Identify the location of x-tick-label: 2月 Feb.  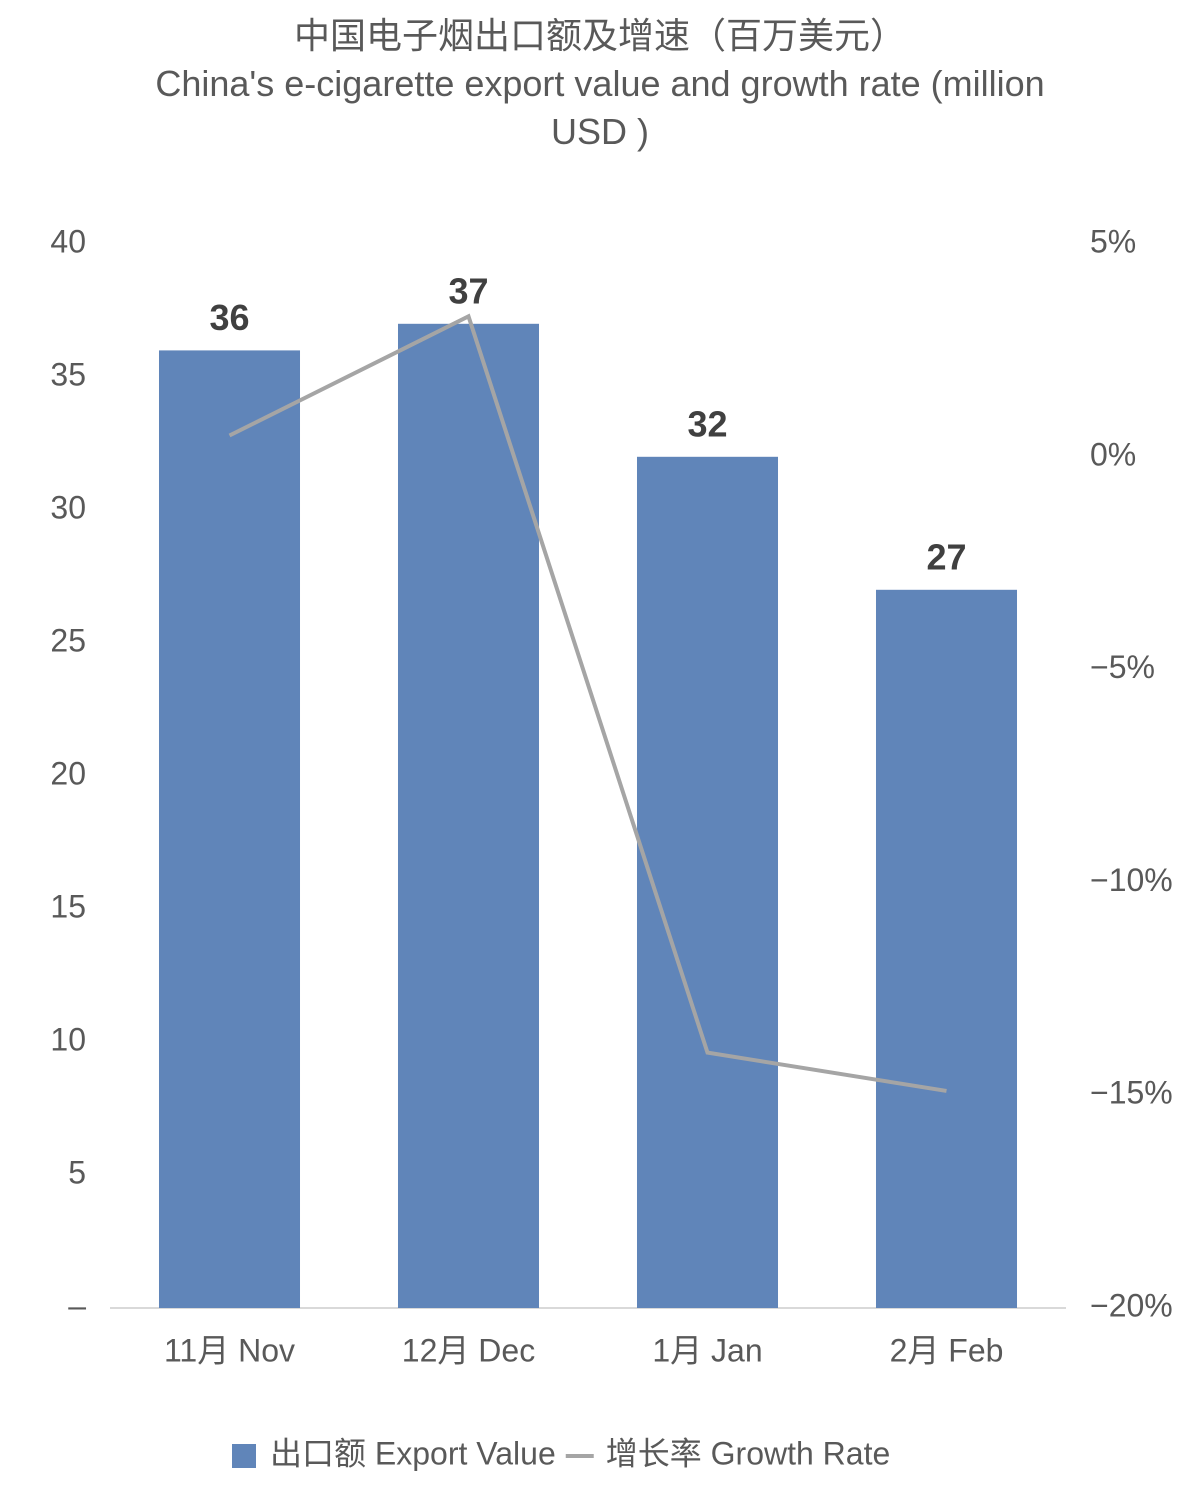
(947, 1350).